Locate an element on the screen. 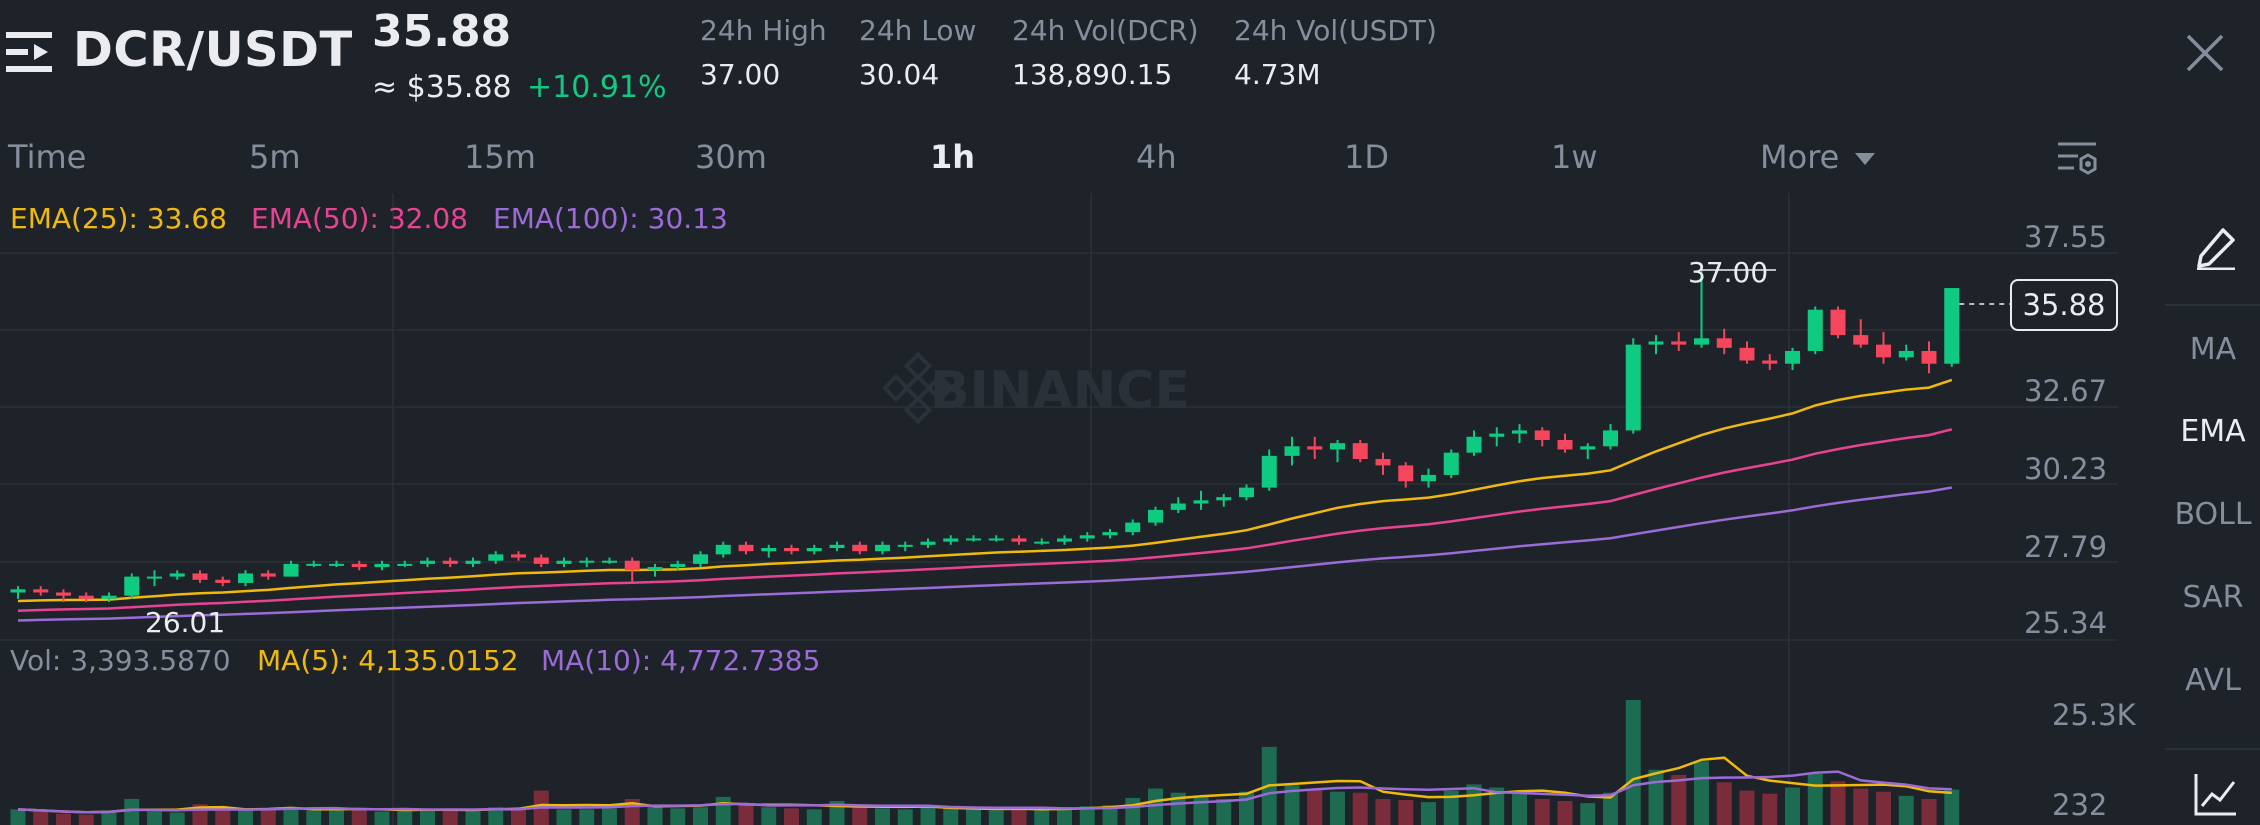 Image resolution: width=2260 pixels, height=825 pixels. tab-more: More is located at coordinates (1818, 157).